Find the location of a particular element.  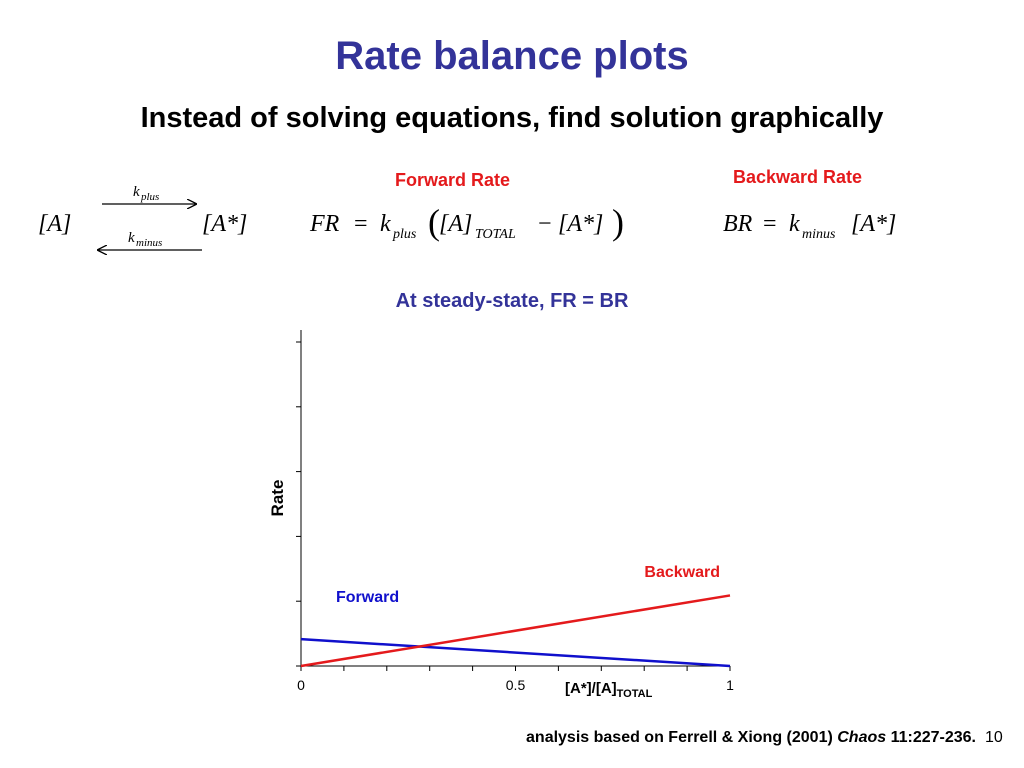

citation-text: analysis based on Ferrell & Xiong (2001) is located at coordinates (682, 737).